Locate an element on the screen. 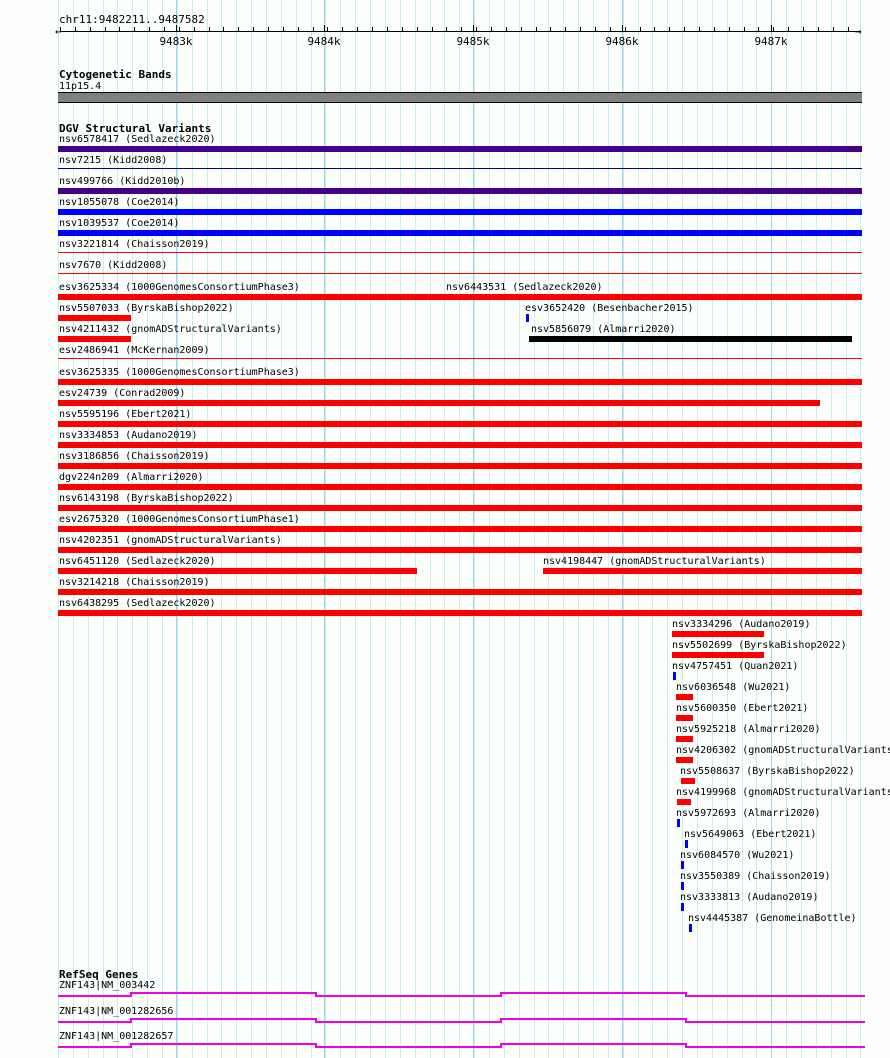 Image resolution: width=890 pixels, height=1058 pixels. dgv-variant-label: nsv5502699 (ByrskaBishop2022) is located at coordinates (759, 645).